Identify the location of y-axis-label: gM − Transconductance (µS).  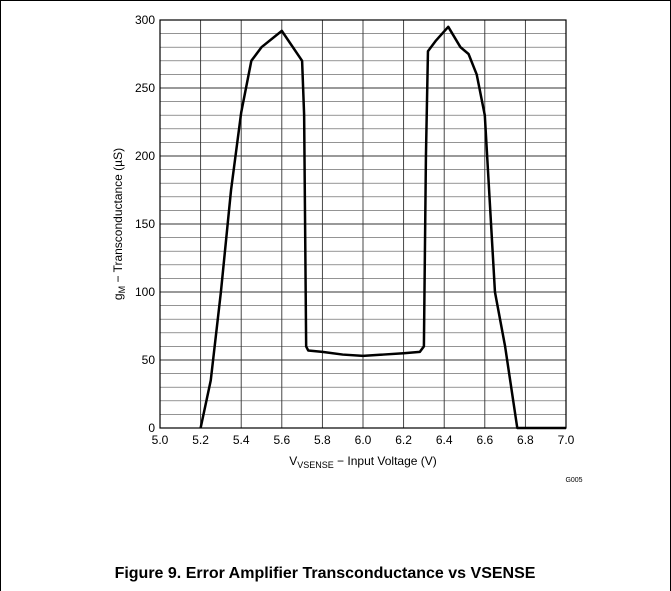
(119, 224).